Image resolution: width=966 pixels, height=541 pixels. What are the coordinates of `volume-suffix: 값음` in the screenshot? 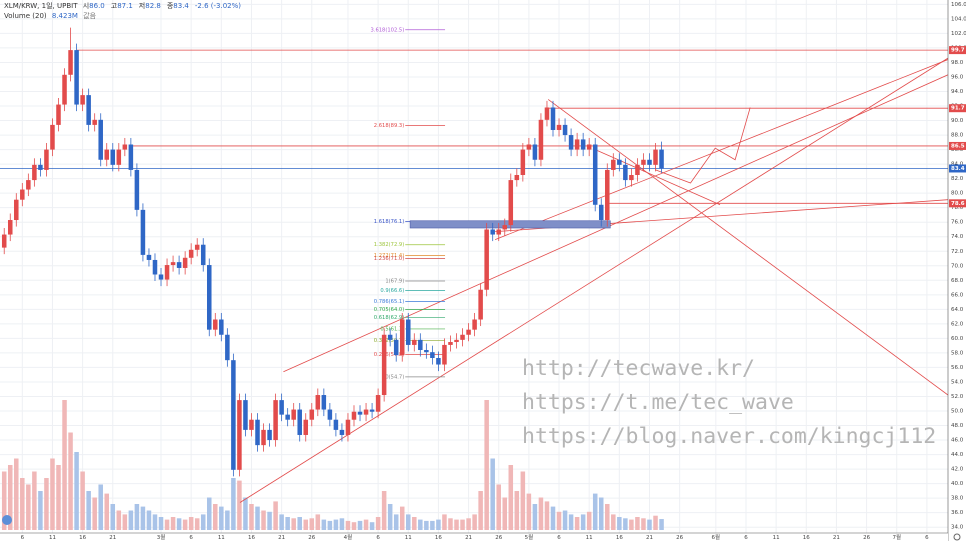 It's located at (90, 16).